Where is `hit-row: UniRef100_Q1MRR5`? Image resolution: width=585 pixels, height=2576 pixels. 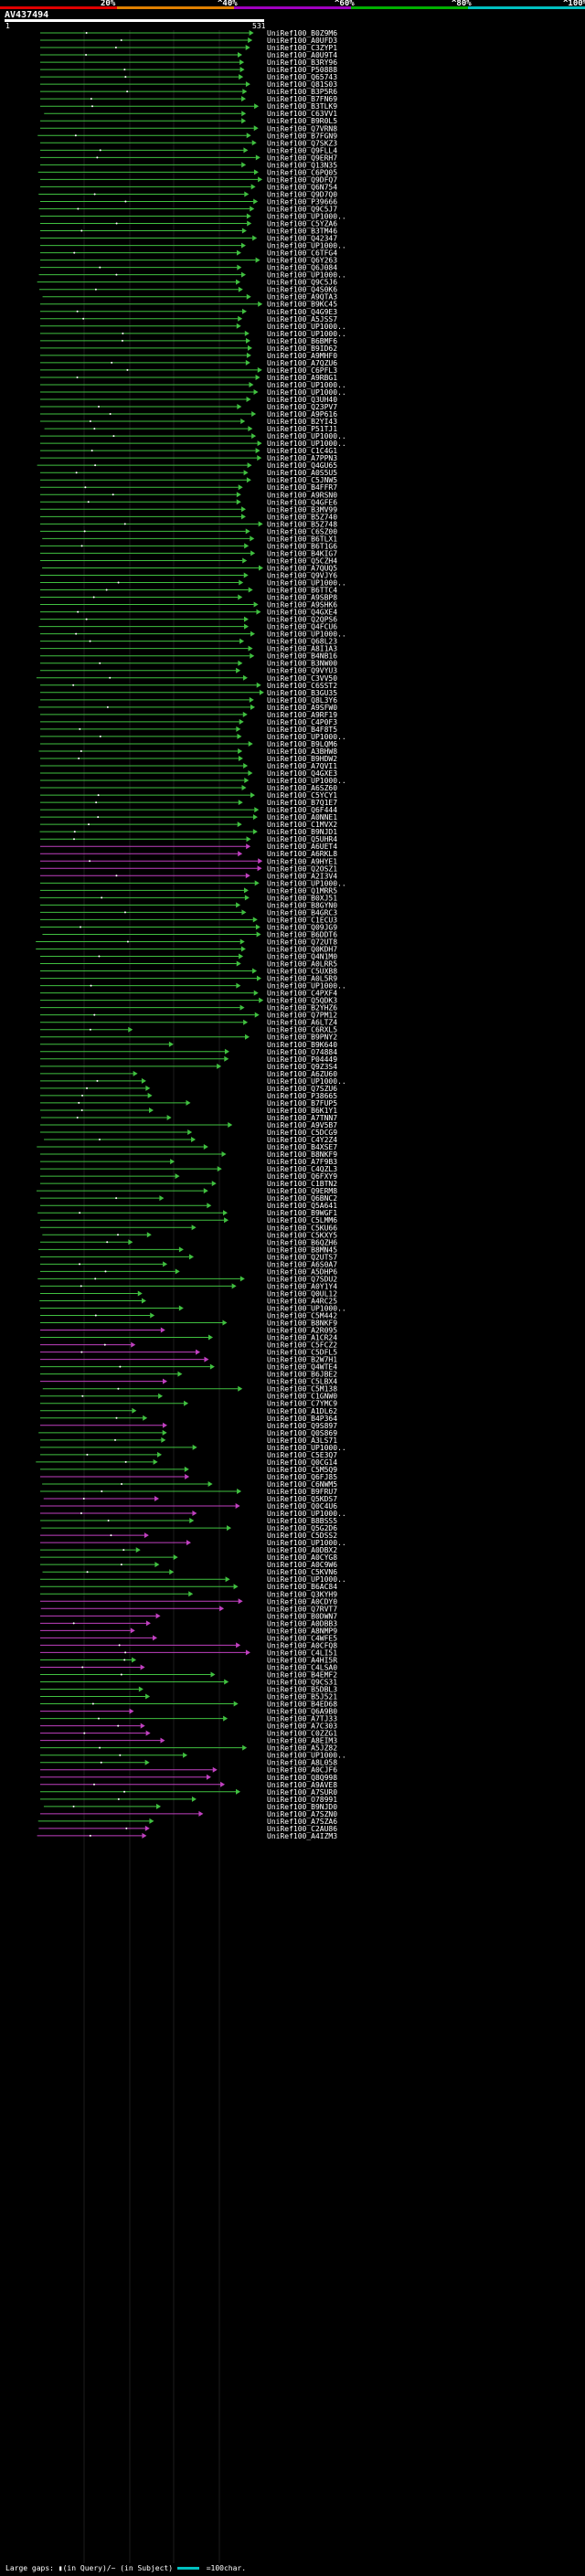 hit-row: UniRef100_Q1MRR5 is located at coordinates (189, 890).